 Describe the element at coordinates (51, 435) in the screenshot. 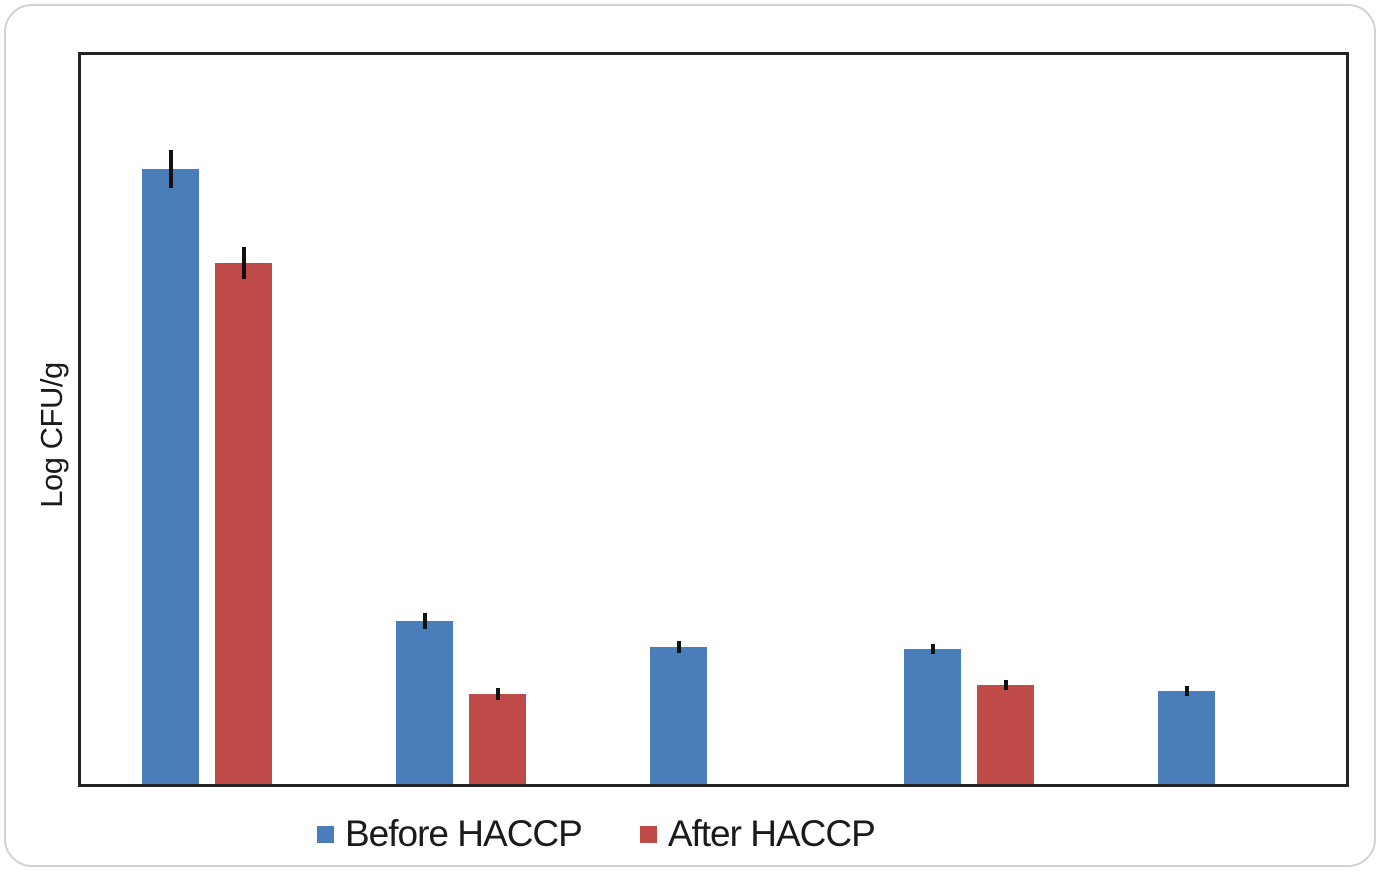

I see `y-axis-label: Log CFU/g` at that location.